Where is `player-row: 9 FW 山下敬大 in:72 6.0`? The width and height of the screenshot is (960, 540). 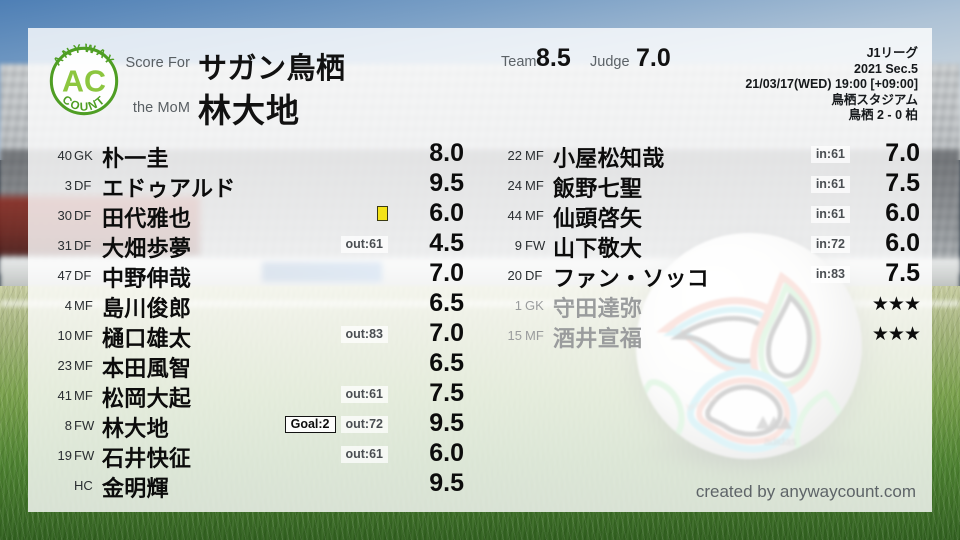 player-row: 9 FW 山下敬大 in:72 6.0 is located at coordinates (706, 245).